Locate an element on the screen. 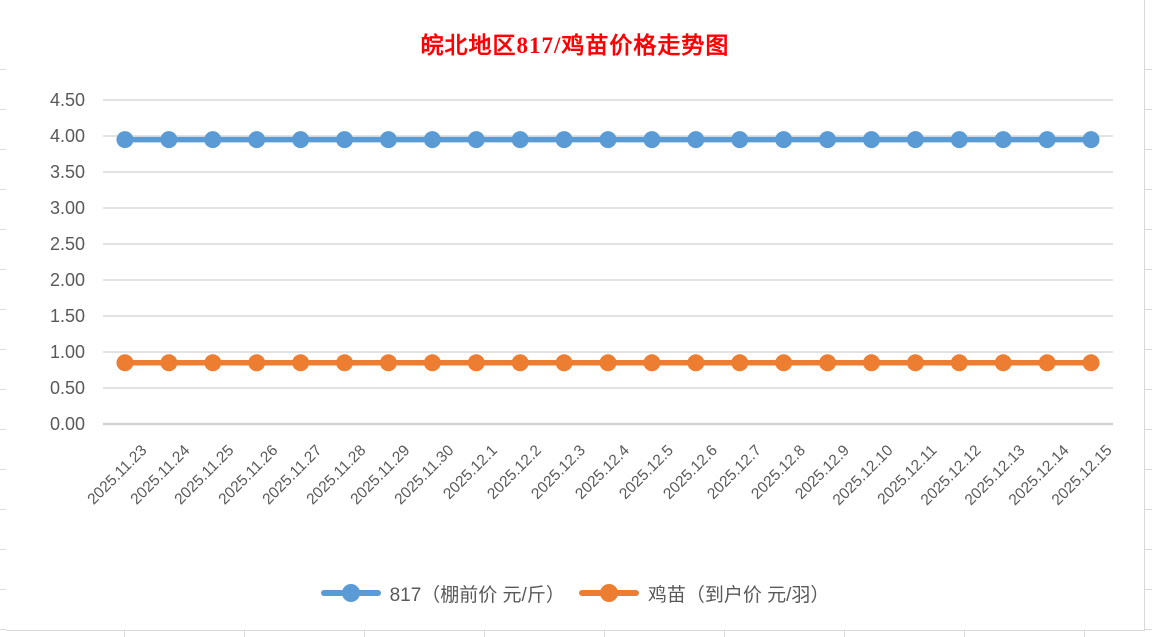  legend-item: 817（棚前价 元/斤） is located at coordinates (442, 593).